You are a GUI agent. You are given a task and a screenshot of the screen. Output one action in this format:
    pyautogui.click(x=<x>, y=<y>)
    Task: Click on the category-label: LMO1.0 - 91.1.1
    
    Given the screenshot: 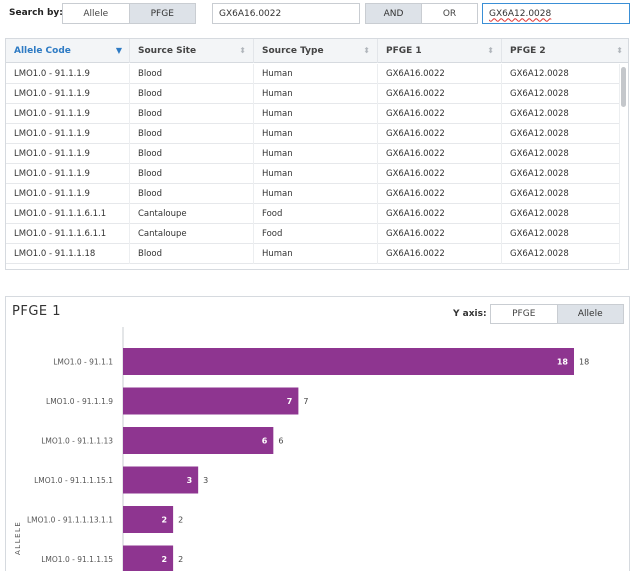 What is the action you would take?
    pyautogui.click(x=83, y=362)
    